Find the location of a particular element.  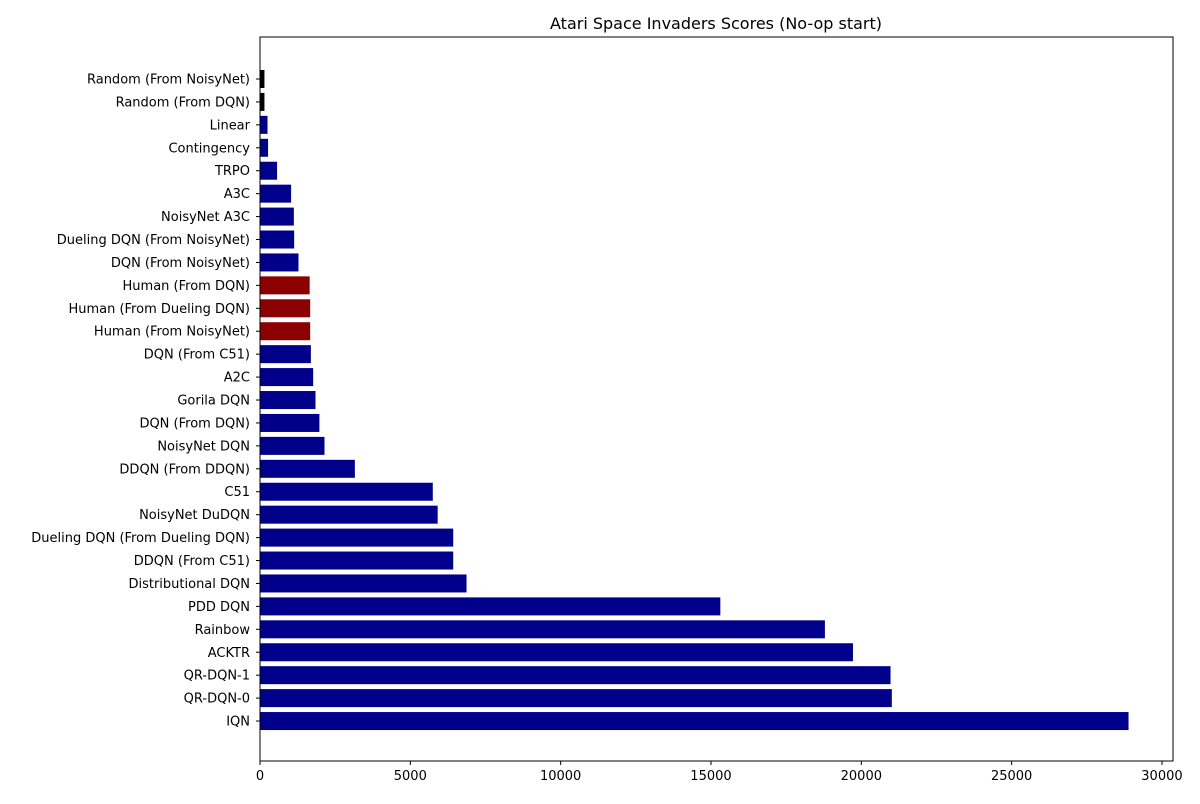

bar-rainbow is located at coordinates (542, 629).